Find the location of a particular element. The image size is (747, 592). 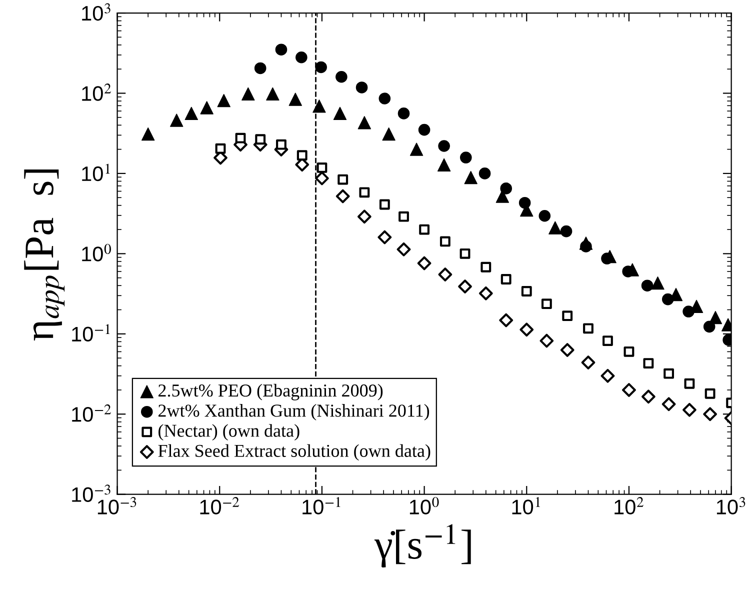

y-tick-label: 10$^{3}$ is located at coordinates (96, 12).